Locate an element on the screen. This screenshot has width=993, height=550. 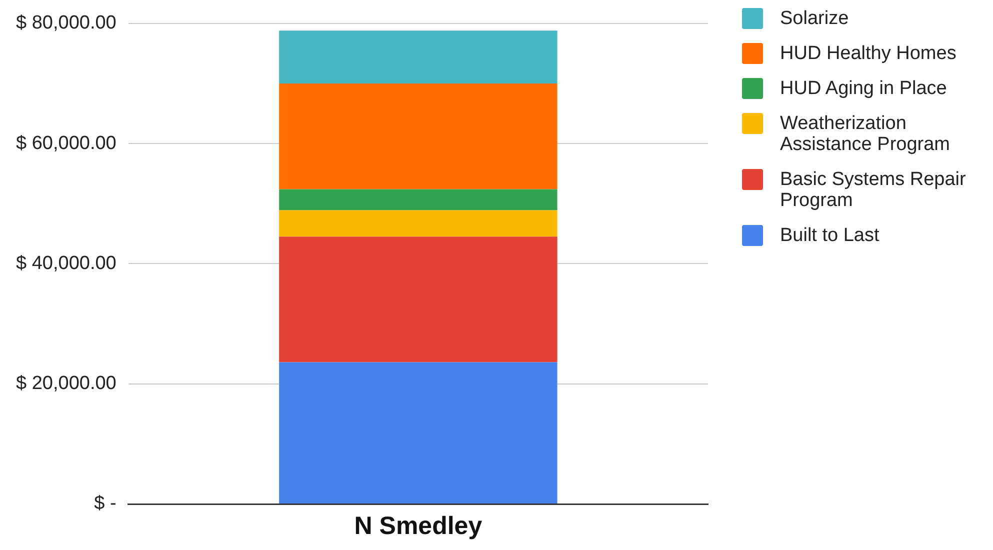
legend-label: HUD Aging in Place is located at coordinates (863, 88).